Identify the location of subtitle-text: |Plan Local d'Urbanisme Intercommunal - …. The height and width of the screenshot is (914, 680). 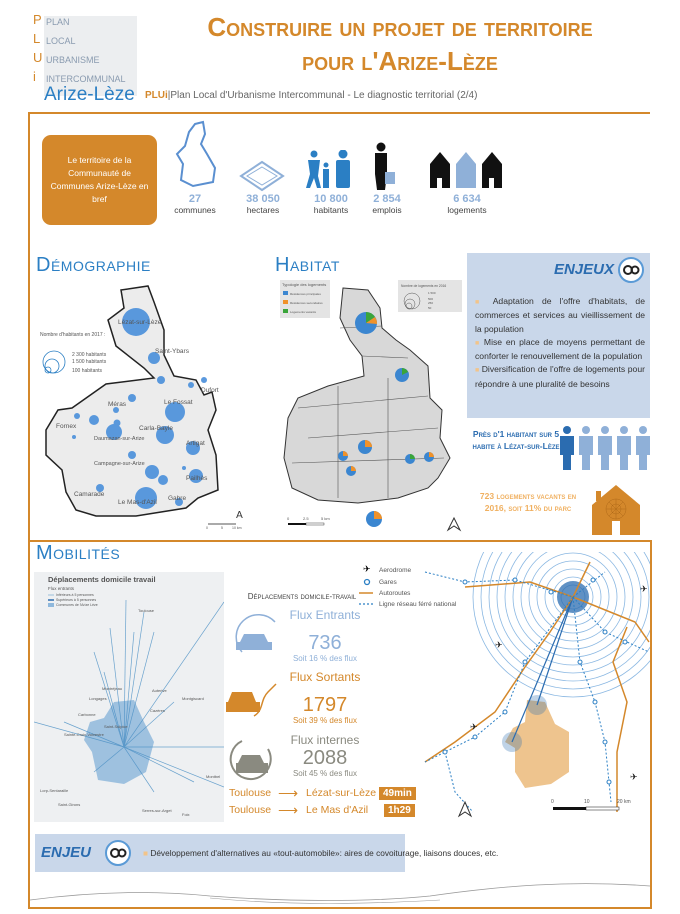
(322, 95).